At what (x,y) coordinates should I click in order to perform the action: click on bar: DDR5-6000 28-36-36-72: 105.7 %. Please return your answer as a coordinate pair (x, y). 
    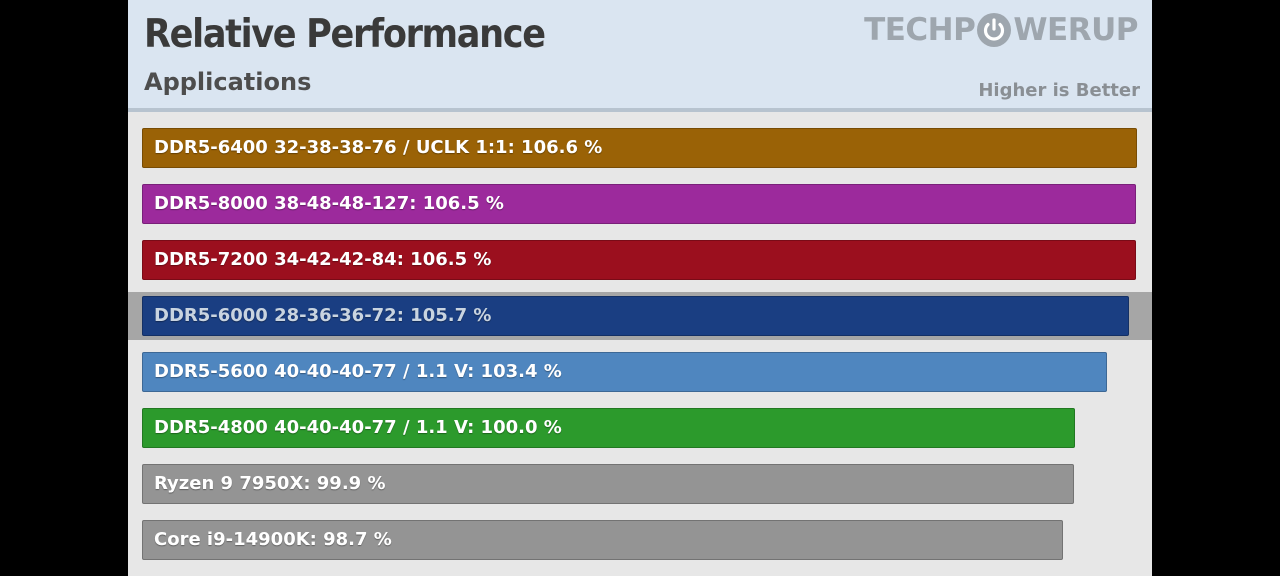
    Looking at the image, I should click on (635, 316).